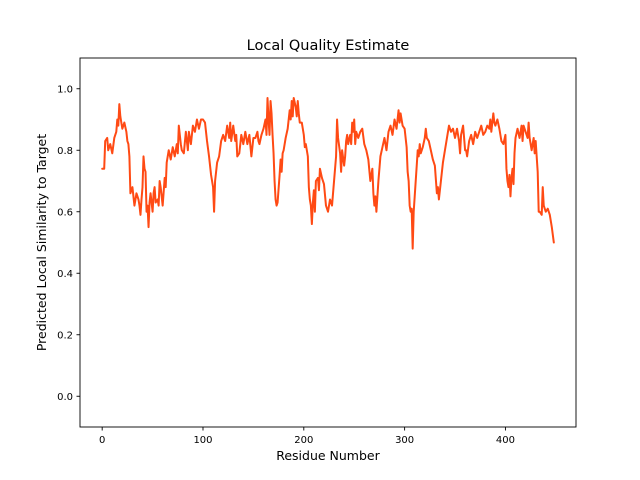 This screenshot has height=480, width=640. What do you see at coordinates (65, 274) in the screenshot?
I see `y-tick-label: 0.4` at bounding box center [65, 274].